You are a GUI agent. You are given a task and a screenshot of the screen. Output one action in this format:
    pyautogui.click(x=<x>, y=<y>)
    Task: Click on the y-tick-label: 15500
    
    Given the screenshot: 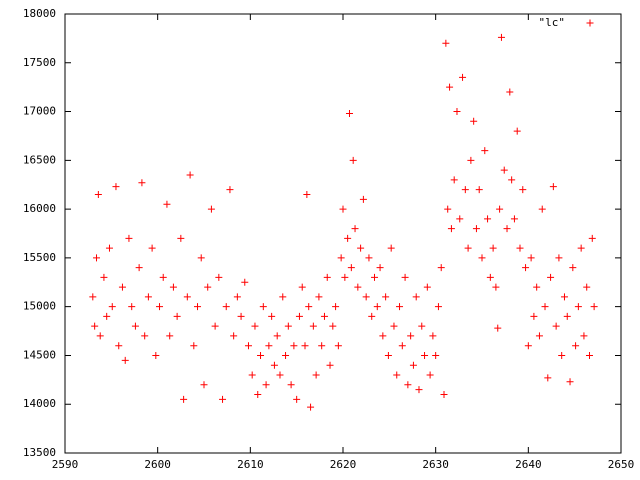 What is the action you would take?
    pyautogui.click(x=39, y=257)
    